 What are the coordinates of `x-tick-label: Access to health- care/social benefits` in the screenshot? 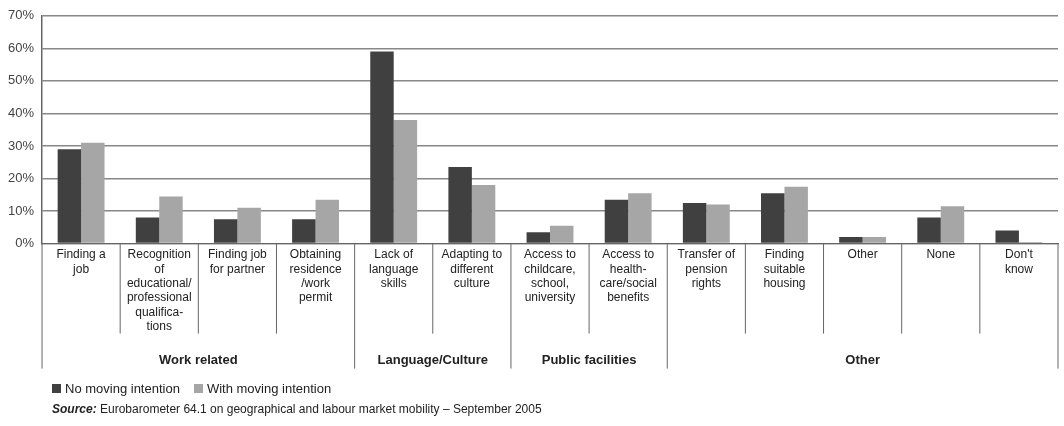 It's located at (628, 276).